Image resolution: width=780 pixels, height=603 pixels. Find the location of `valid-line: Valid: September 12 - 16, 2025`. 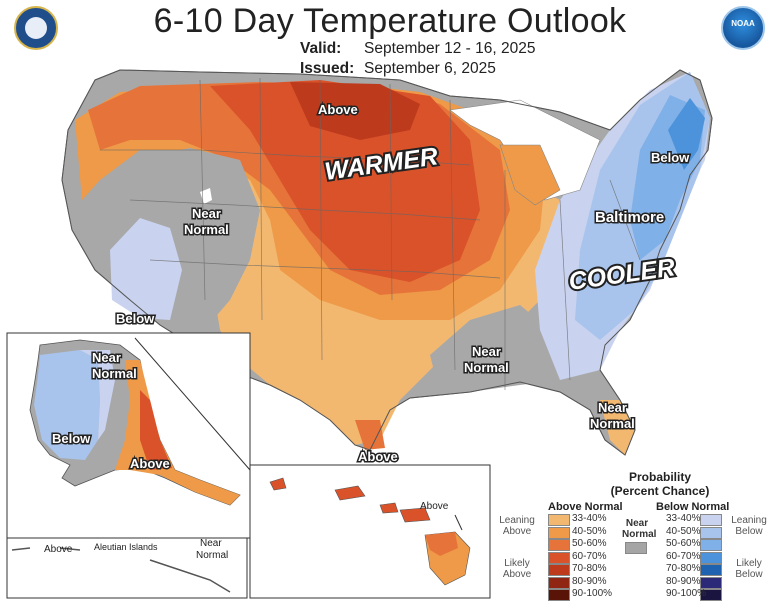

valid-line: Valid: September 12 - 16, 2025 is located at coordinates (417, 49).